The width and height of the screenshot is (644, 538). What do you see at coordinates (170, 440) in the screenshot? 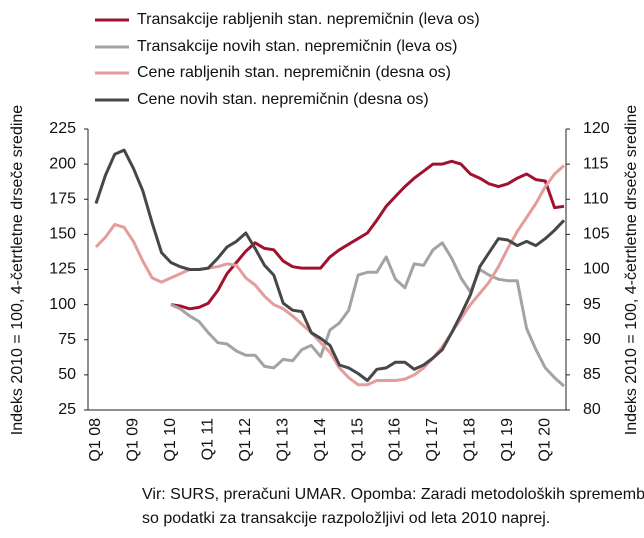
I see `x-tick-label: Q1 10` at bounding box center [170, 440].